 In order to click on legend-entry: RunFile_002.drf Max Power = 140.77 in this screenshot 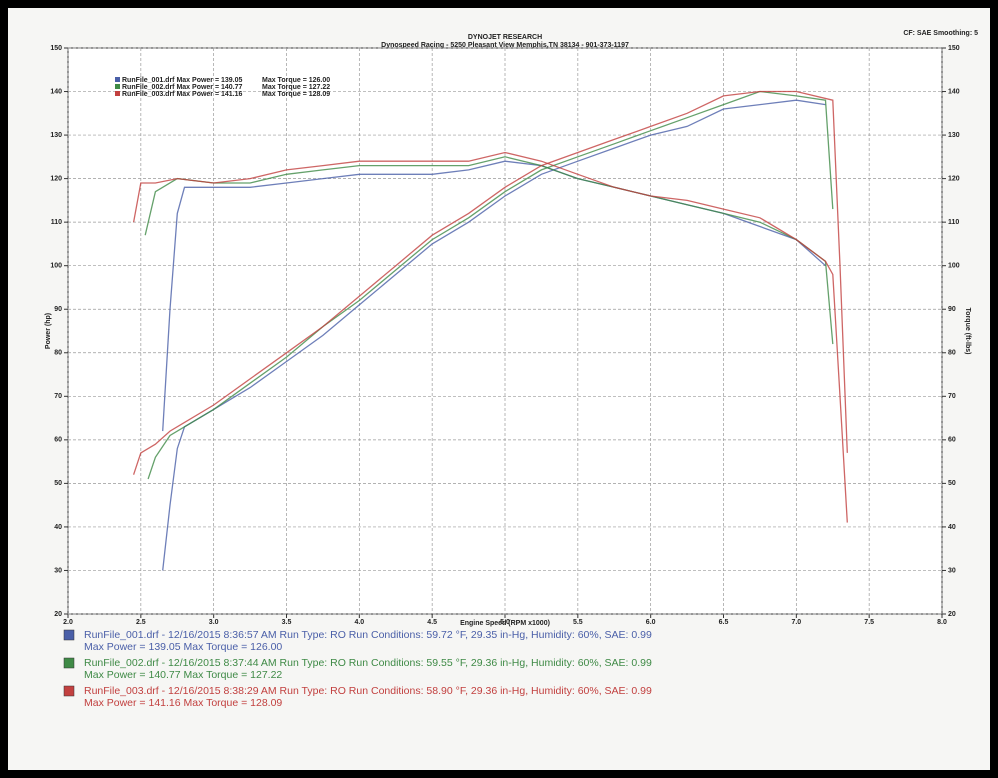, I will do `click(182, 87)`.